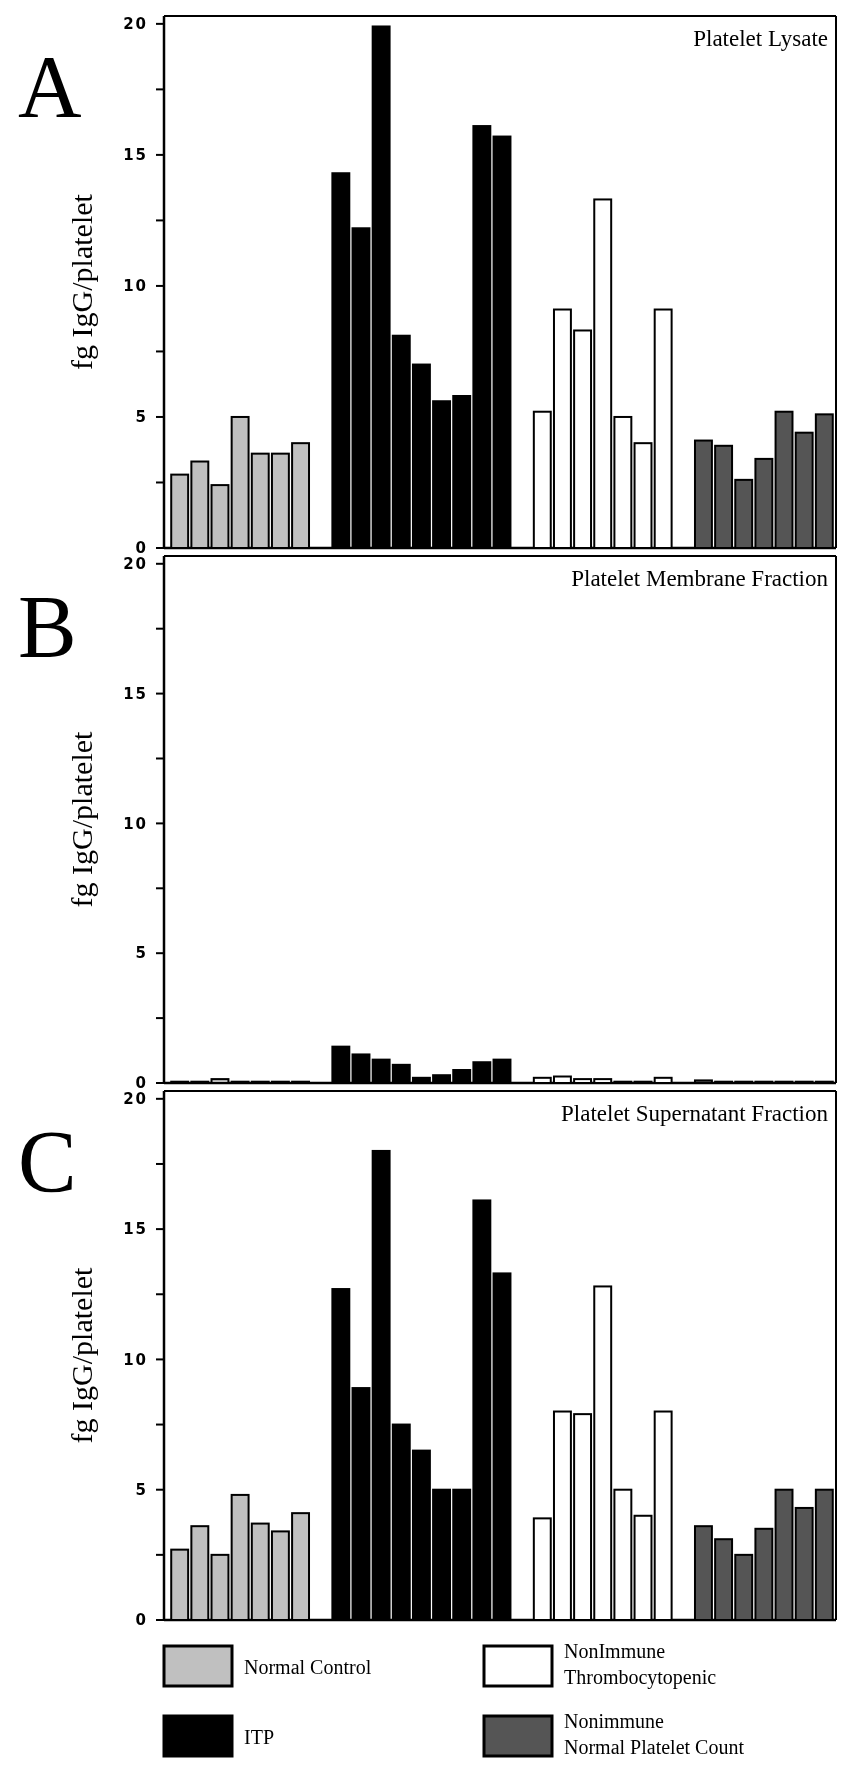 The height and width of the screenshot is (1769, 849). I want to click on text: A, so click(50, 86).